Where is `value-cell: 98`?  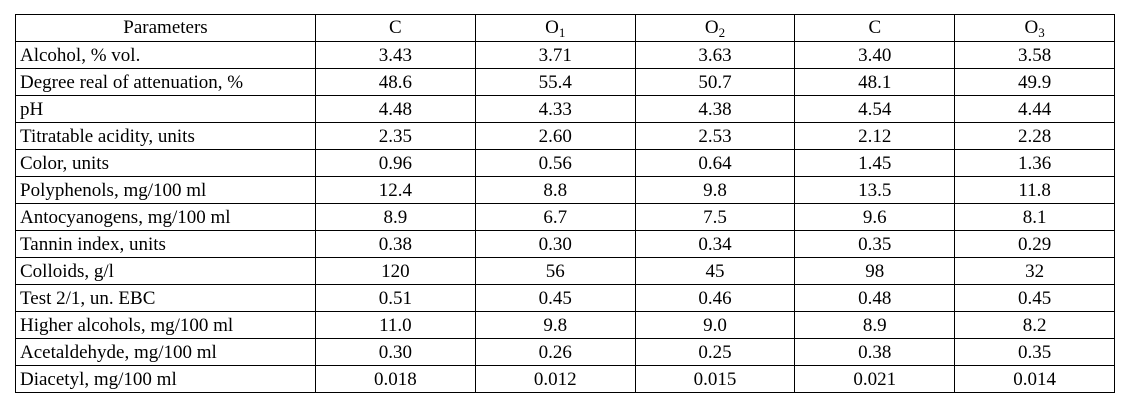 value-cell: 98 is located at coordinates (875, 271).